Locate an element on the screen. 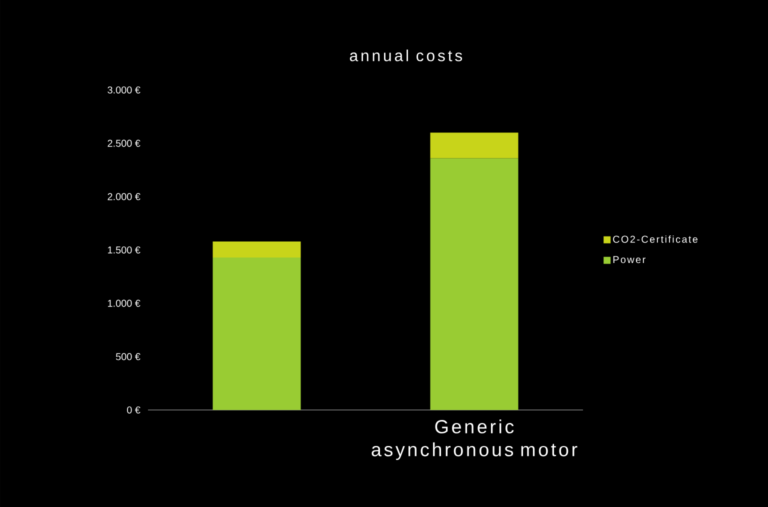  chart-title: annual costs is located at coordinates (406, 56).